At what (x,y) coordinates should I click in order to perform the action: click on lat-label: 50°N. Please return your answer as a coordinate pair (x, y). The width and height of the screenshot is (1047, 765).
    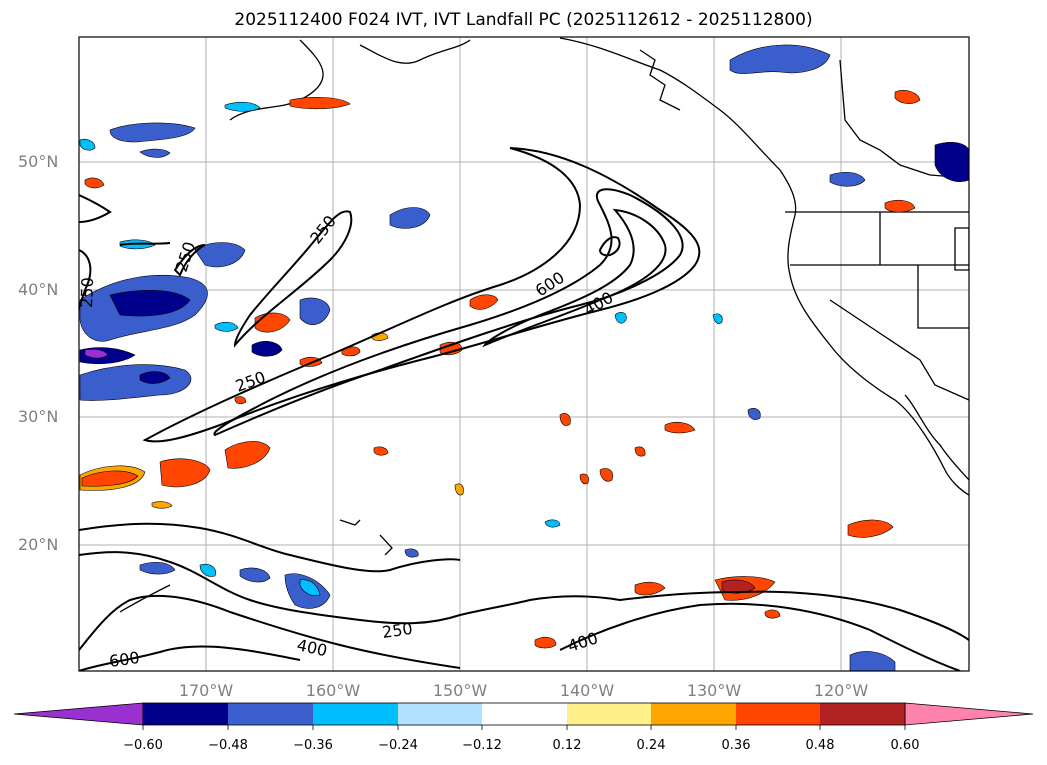
    Looking at the image, I should click on (38, 161).